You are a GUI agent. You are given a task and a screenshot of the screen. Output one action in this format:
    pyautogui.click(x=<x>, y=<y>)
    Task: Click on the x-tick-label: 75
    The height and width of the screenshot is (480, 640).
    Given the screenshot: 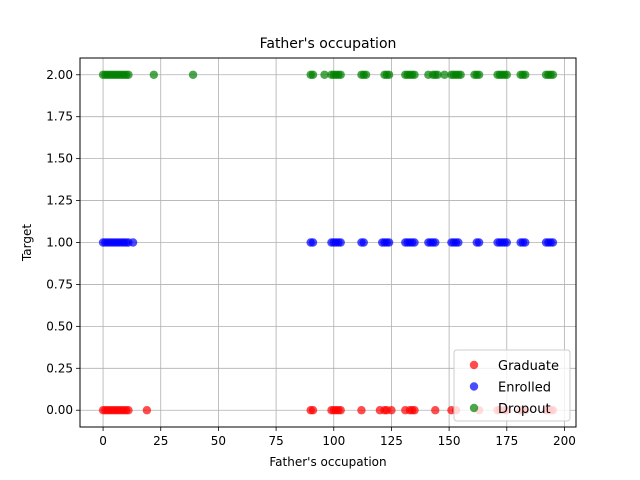 What is the action you would take?
    pyautogui.click(x=275, y=441)
    